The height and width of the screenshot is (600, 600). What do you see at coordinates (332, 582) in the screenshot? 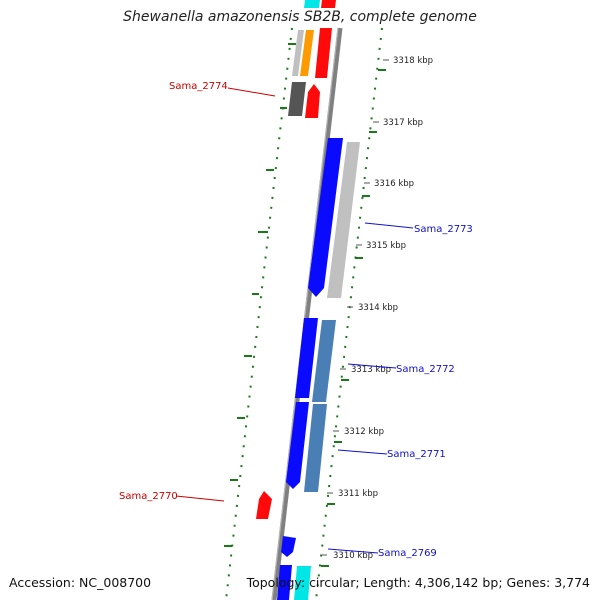
I see `topology-value: circular` at bounding box center [332, 582].